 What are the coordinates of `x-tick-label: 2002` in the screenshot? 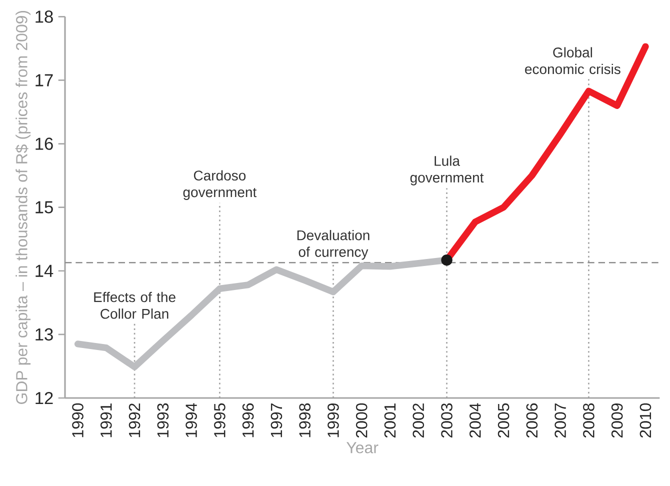 It's located at (418, 421).